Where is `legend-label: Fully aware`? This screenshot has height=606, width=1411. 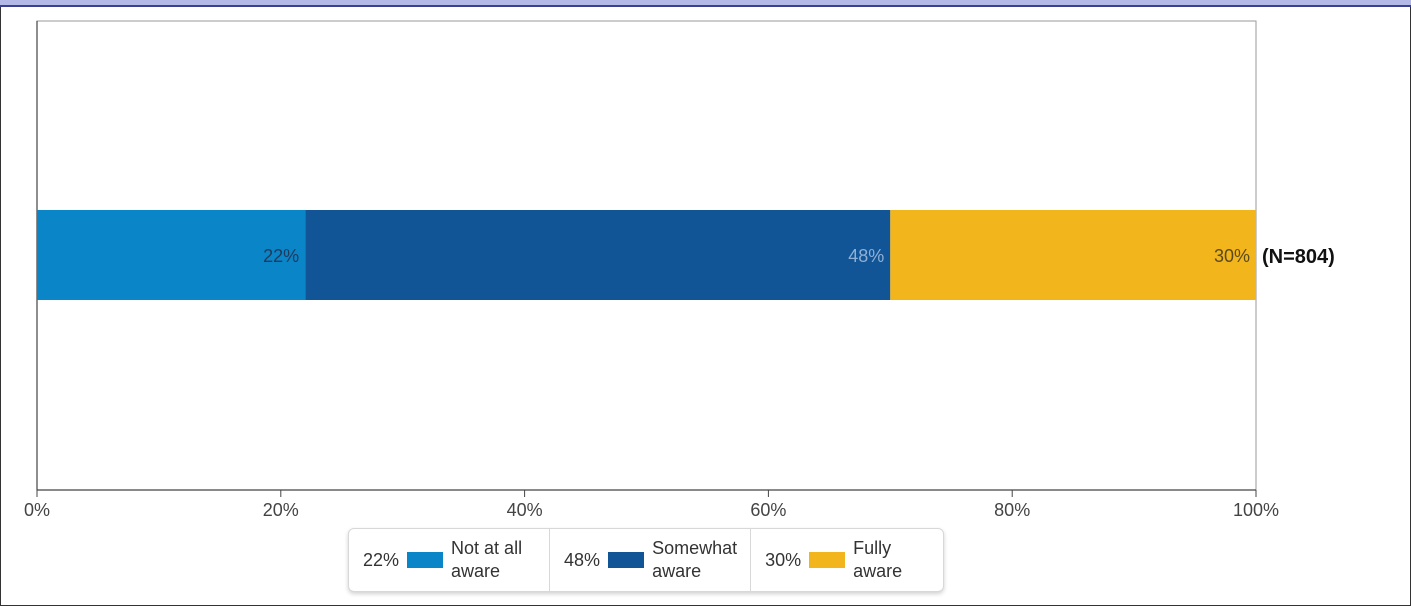
legend-label: Fully aware is located at coordinates (878, 559).